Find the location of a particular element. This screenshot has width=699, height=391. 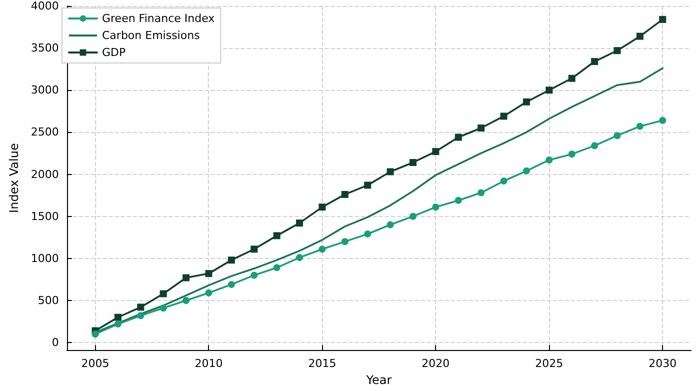

y-tick-label: 2000 is located at coordinates (44, 174).